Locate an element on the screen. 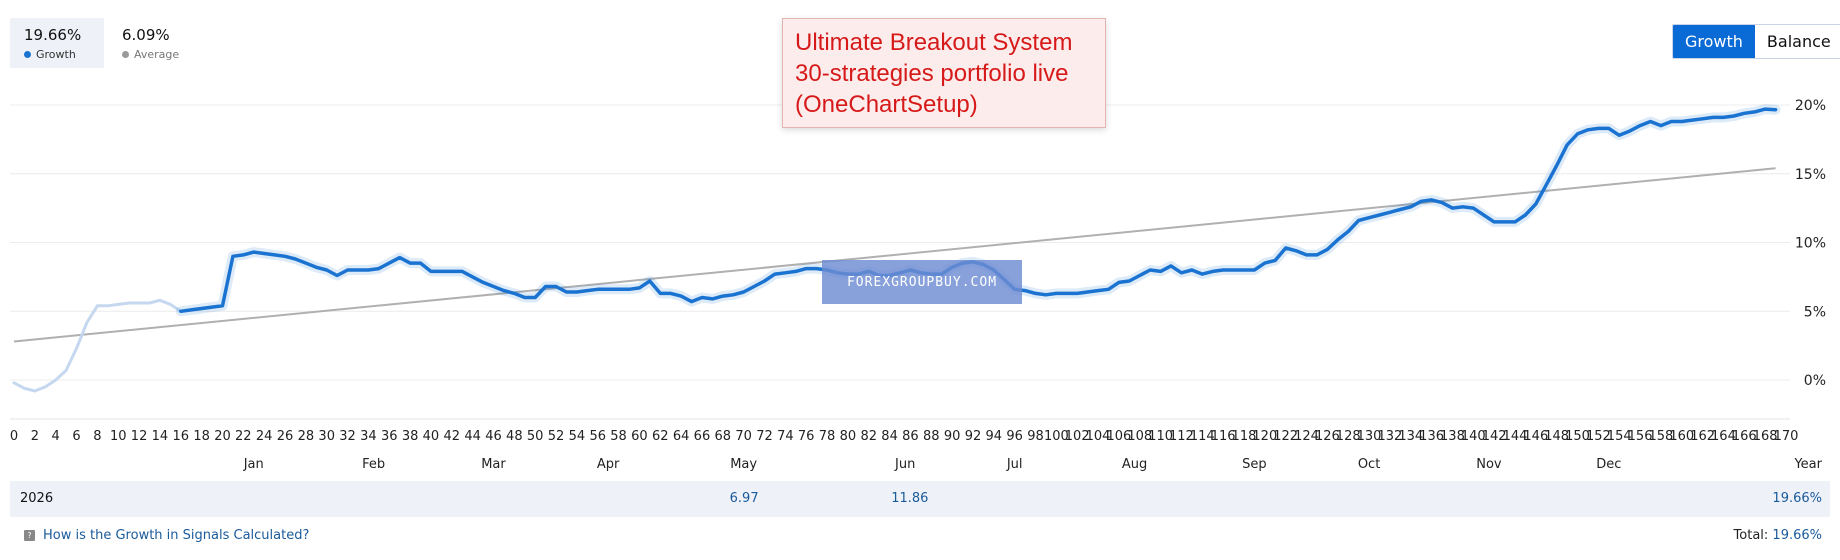 The height and width of the screenshot is (560, 1840). y-tick-label: 5% is located at coordinates (1815, 312).